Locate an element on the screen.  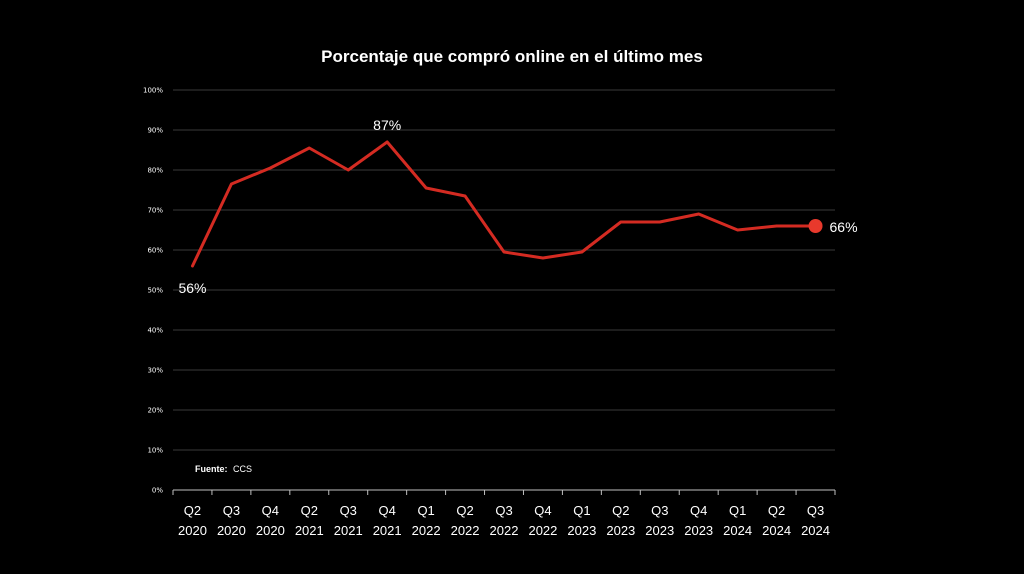
data-label: 87% is located at coordinates (387, 125).